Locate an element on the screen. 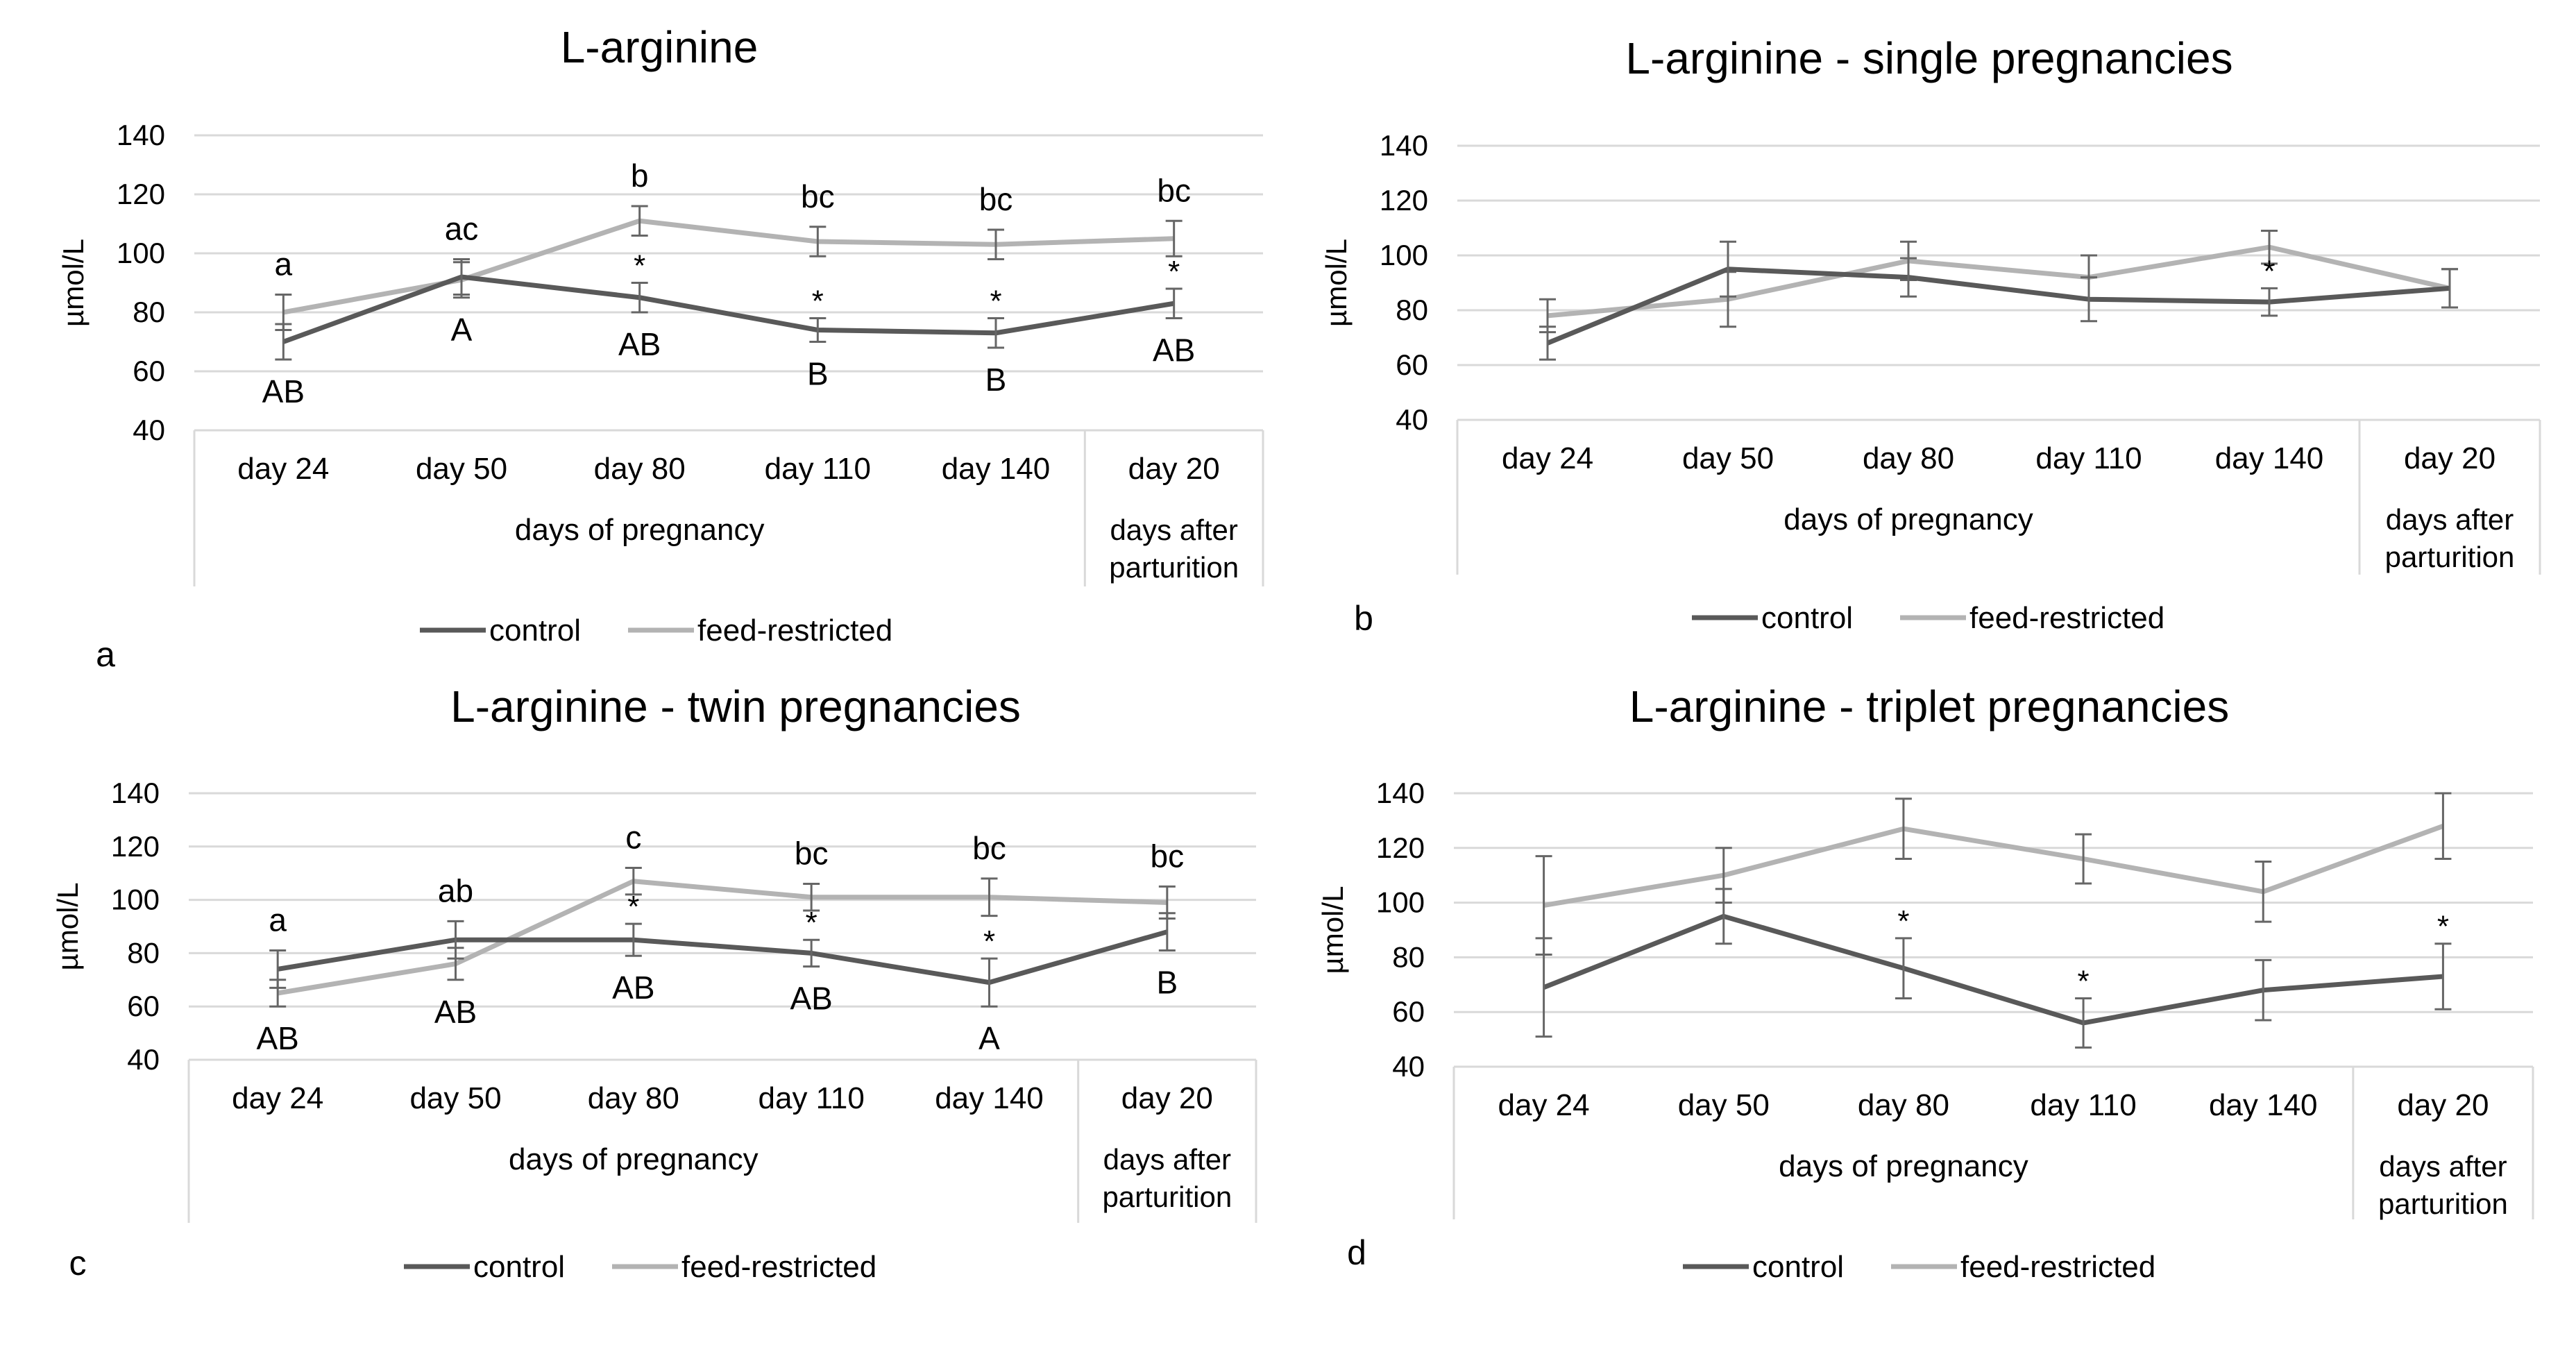 This screenshot has height=1345, width=2576. x-tick-label: day 24 is located at coordinates (1544, 1105).